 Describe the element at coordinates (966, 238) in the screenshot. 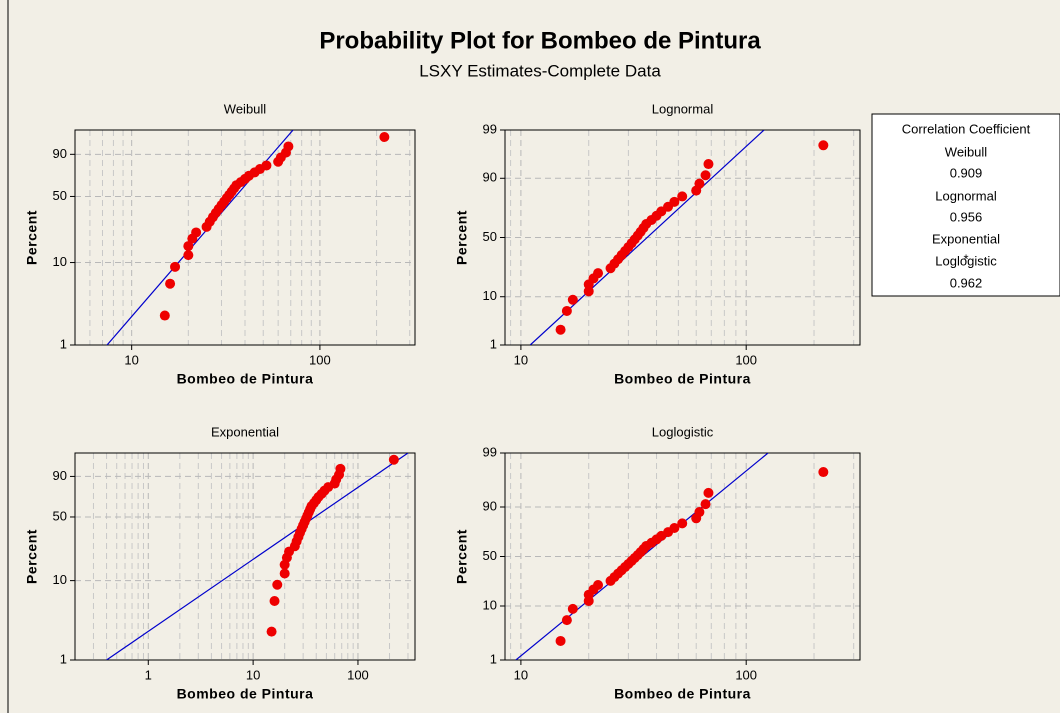

I see `correlation-name: Exponential` at that location.